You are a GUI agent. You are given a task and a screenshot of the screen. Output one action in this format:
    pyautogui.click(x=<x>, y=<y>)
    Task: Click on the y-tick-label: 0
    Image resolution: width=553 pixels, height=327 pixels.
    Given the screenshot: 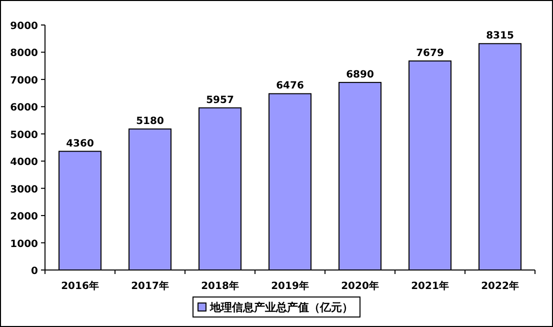 What is the action you would take?
    pyautogui.click(x=34, y=271)
    